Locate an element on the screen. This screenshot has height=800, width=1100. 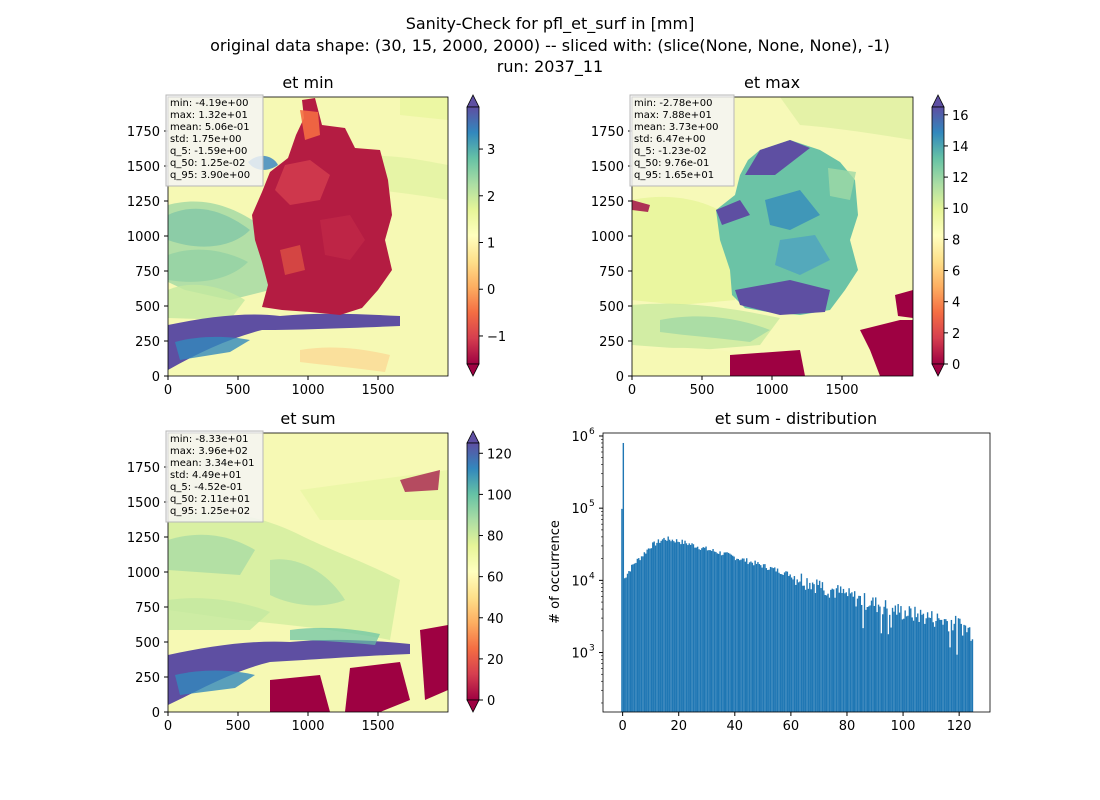
panel-title: et min is located at coordinates (307, 82).